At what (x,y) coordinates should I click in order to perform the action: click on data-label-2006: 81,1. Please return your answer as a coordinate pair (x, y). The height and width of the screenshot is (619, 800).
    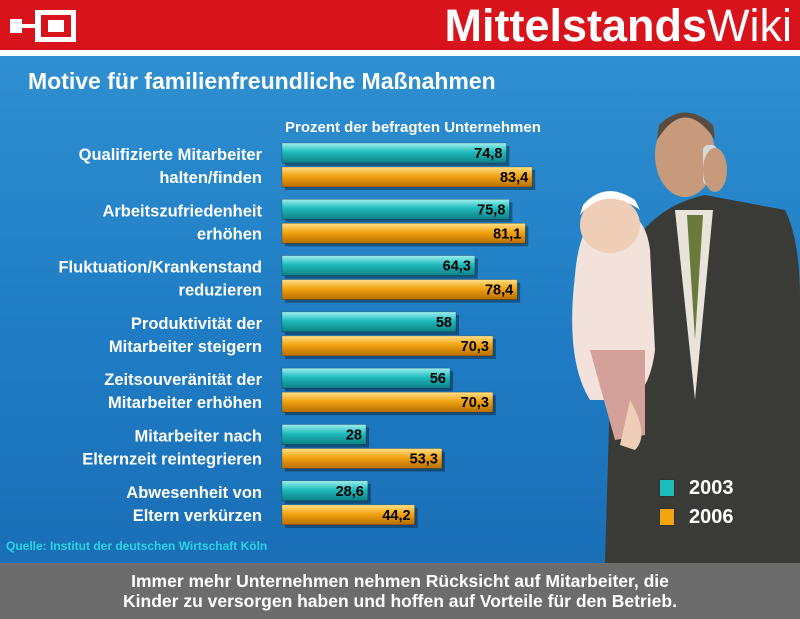
    Looking at the image, I should click on (507, 234).